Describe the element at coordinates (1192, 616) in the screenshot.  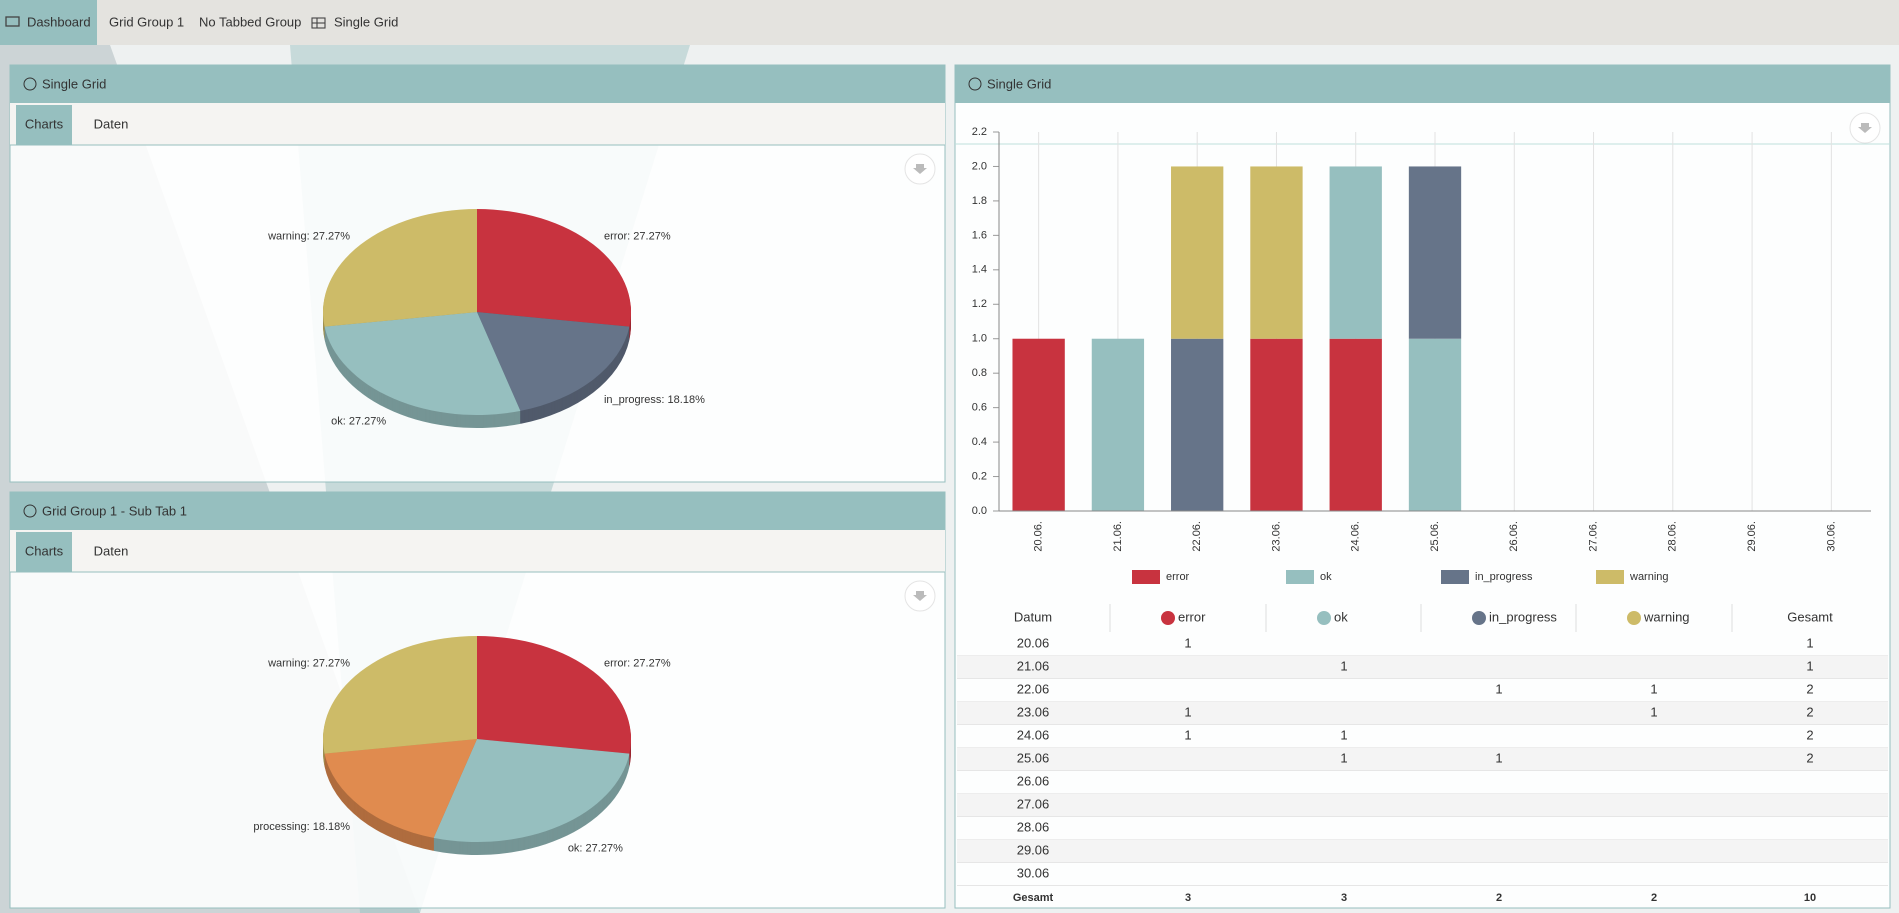
I see `table-header: error` at that location.